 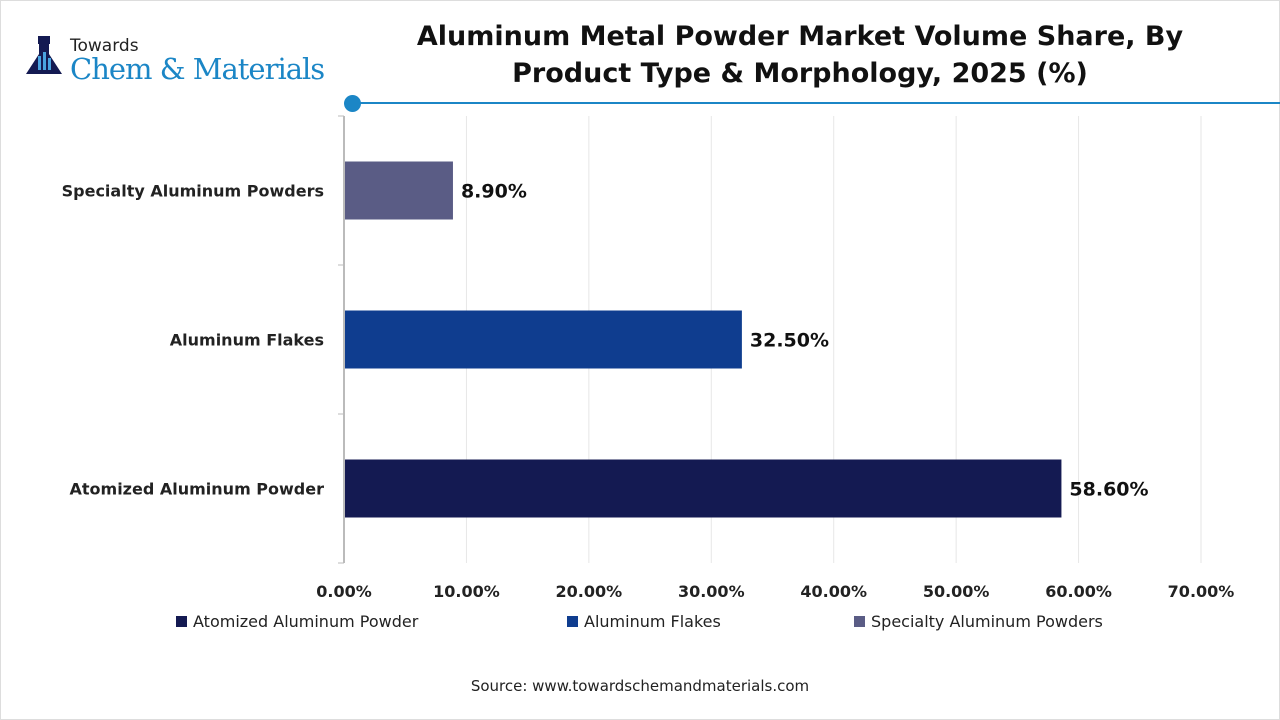 What do you see at coordinates (816, 103) in the screenshot?
I see `title-rule` at bounding box center [816, 103].